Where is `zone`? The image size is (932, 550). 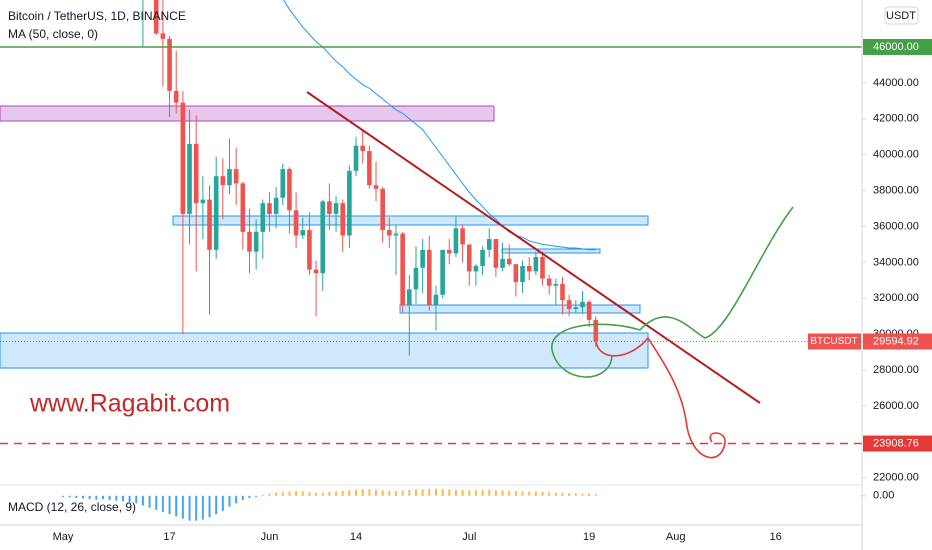 zone is located at coordinates (551, 251).